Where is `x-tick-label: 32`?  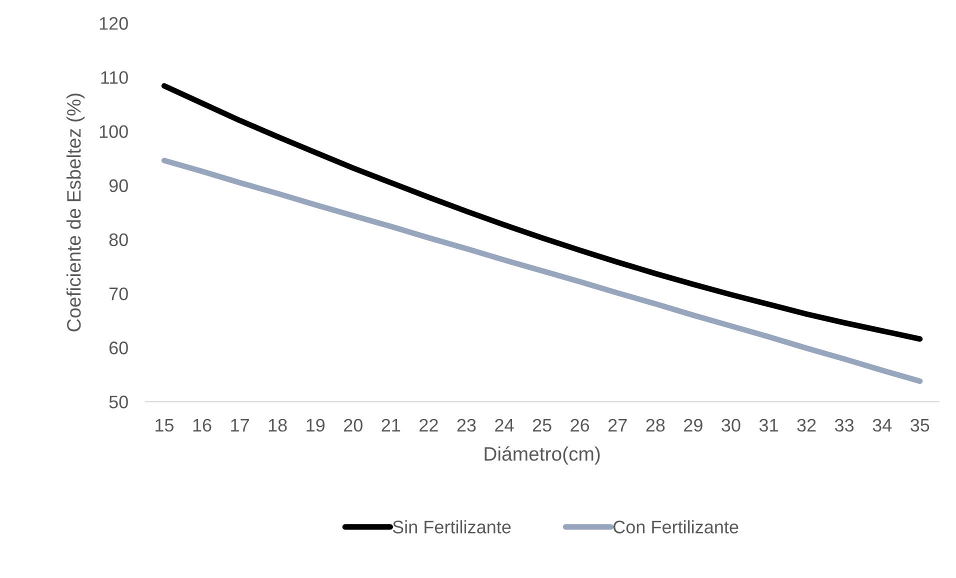 x-tick-label: 32 is located at coordinates (806, 425).